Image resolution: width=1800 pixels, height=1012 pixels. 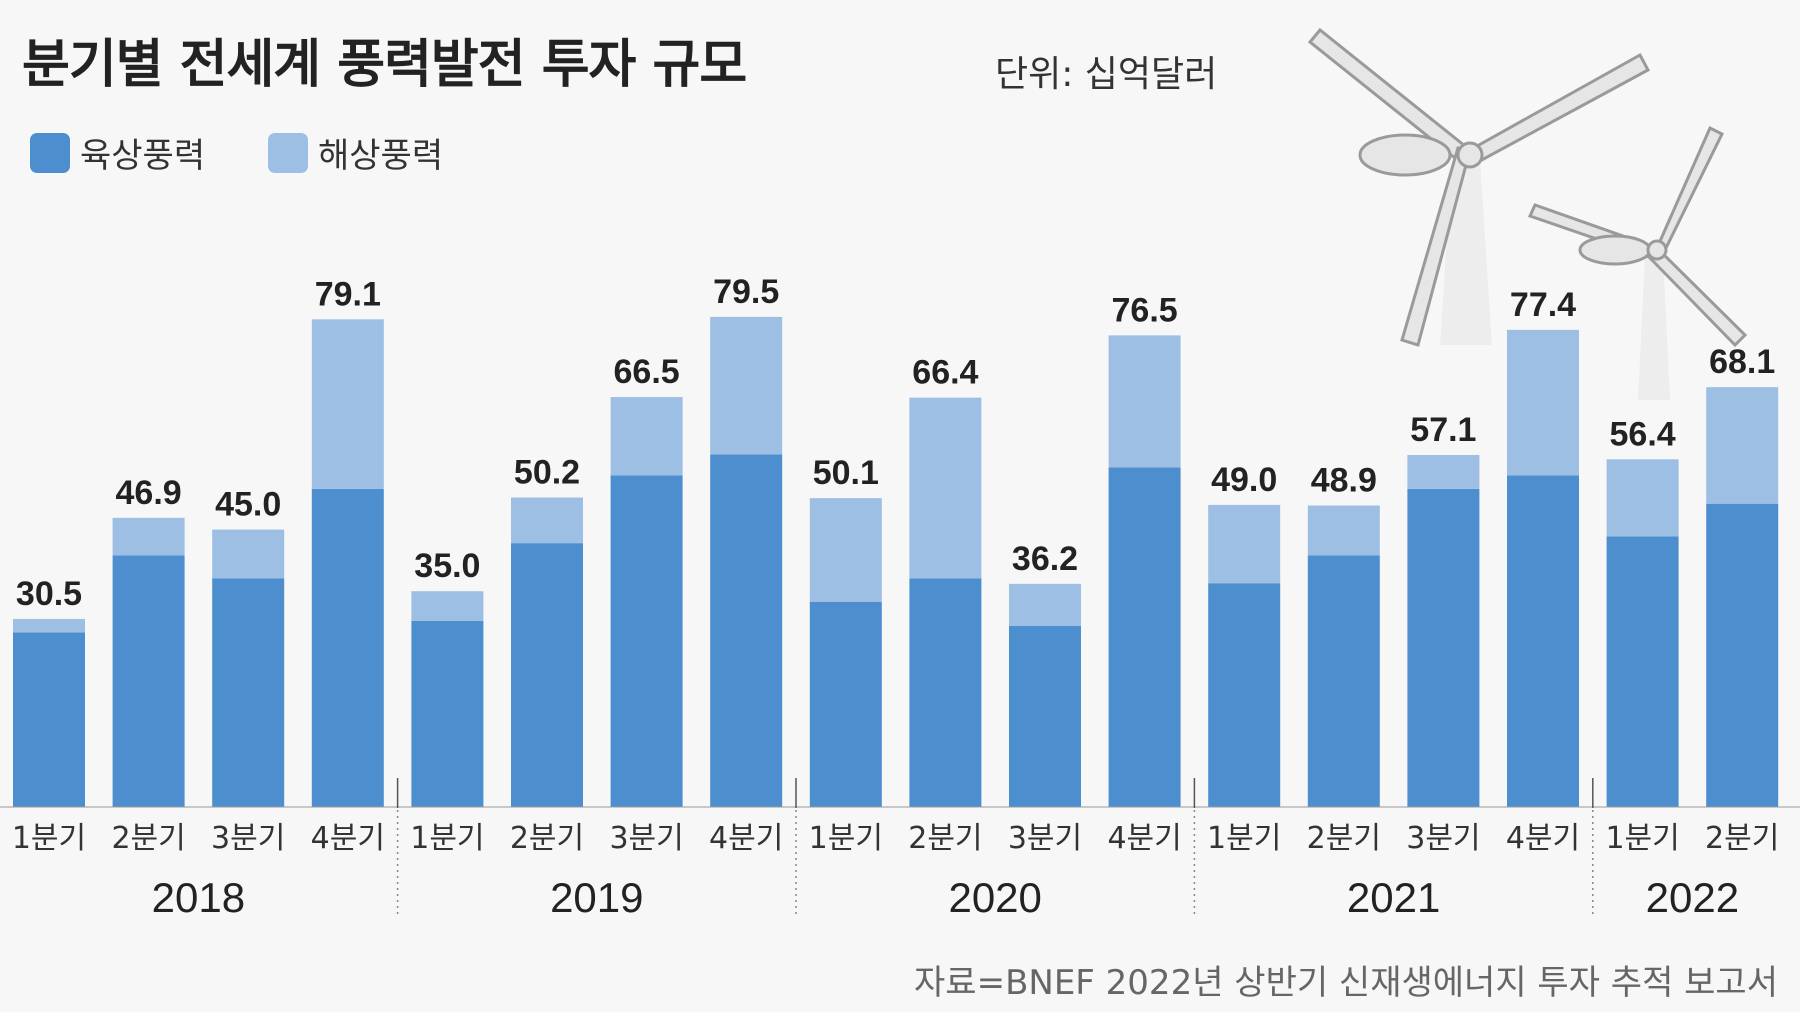 I want to click on unit-label: 단위: 십억달러, so click(x=1106, y=74).